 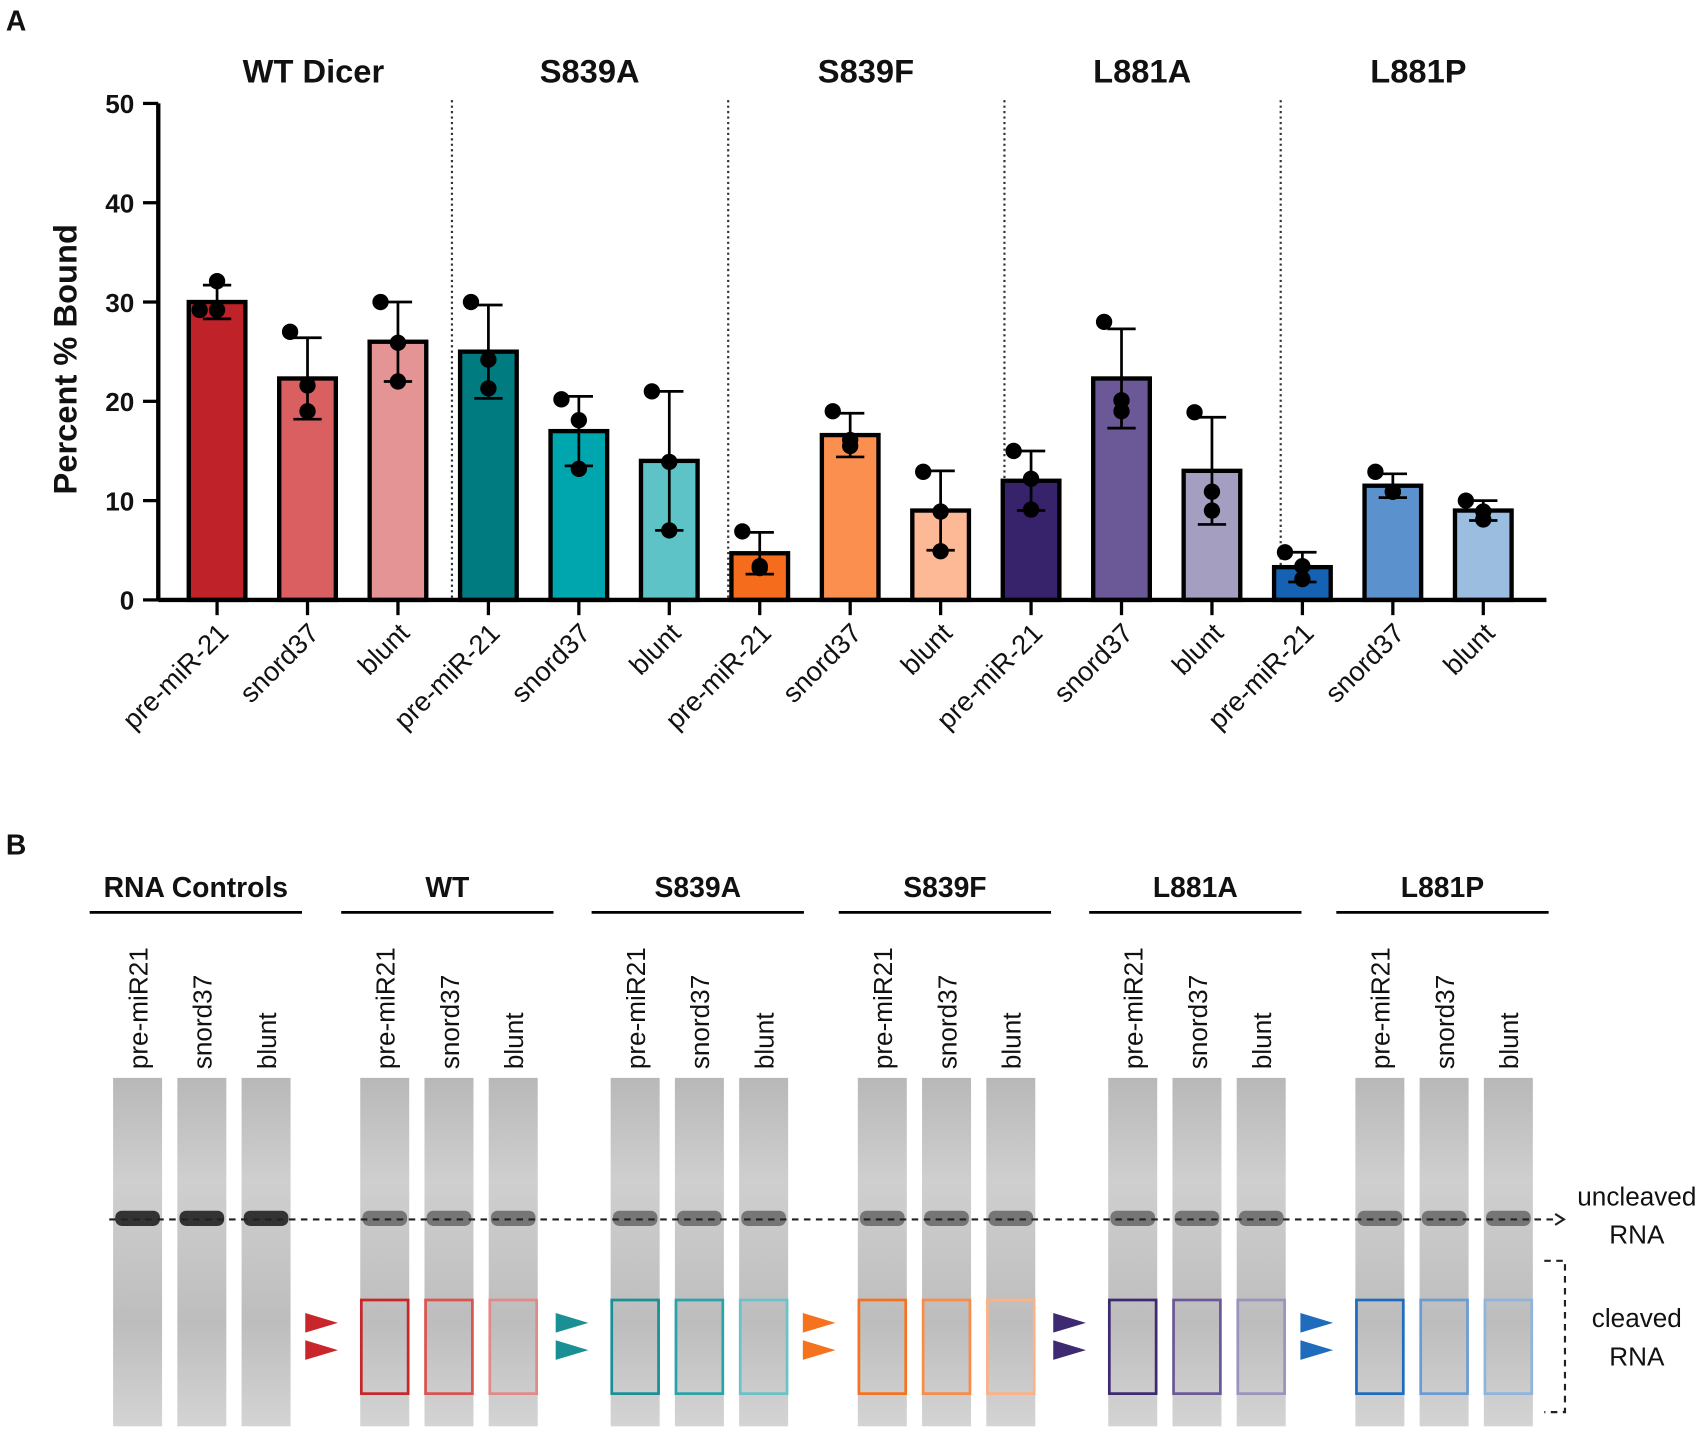 I want to click on uncleaved-label: uncleaved, so click(x=1636, y=1196).